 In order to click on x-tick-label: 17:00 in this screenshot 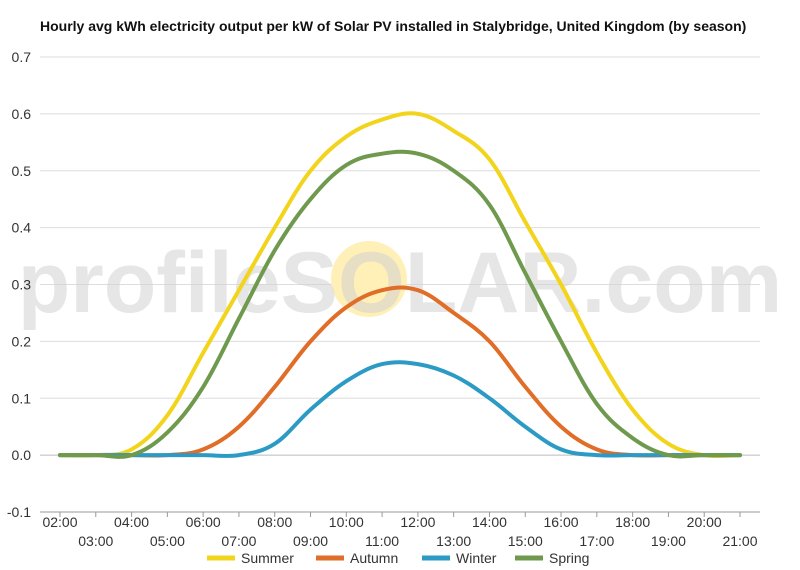, I will do `click(596, 541)`.